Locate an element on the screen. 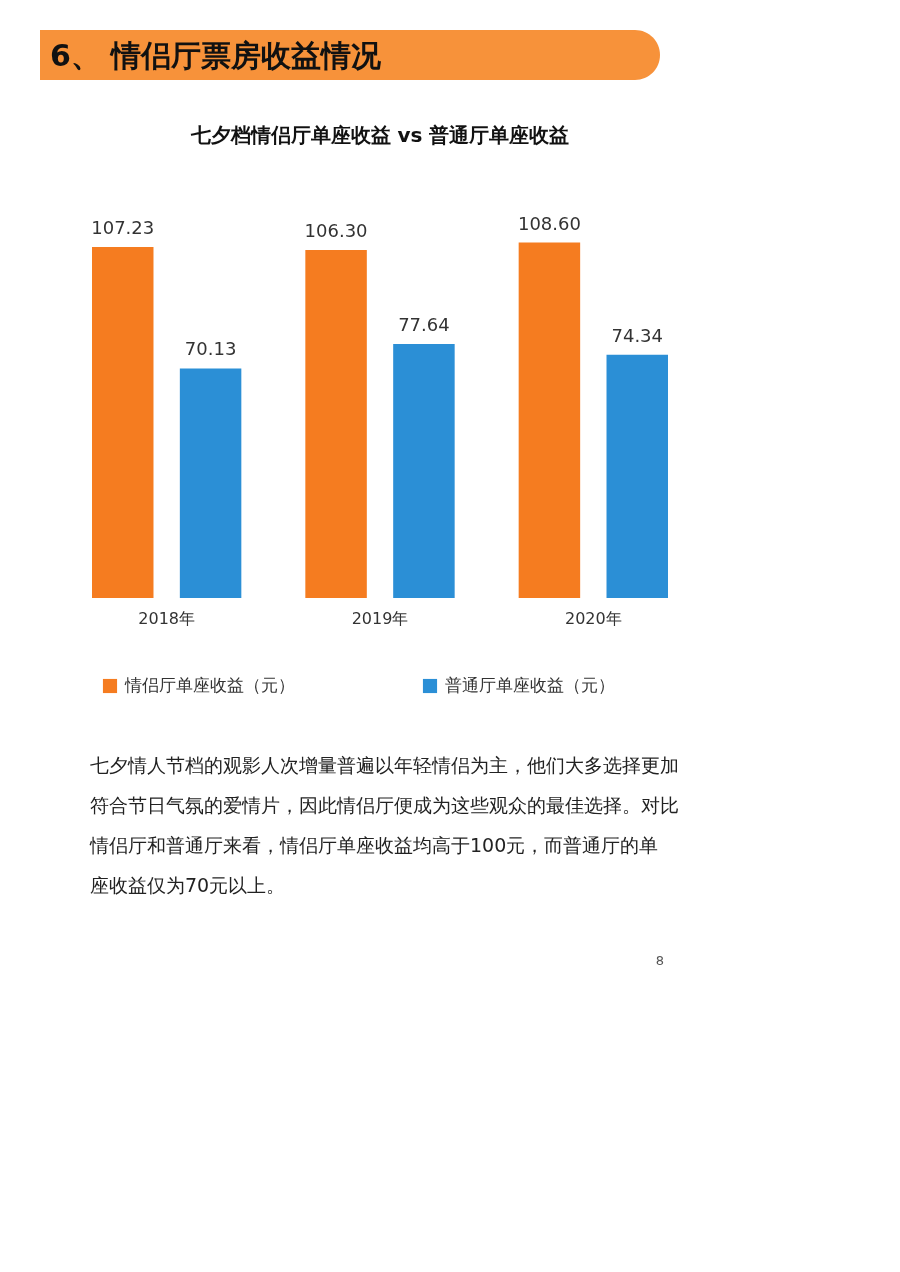  legend-label: 普通厅单座收益（元） is located at coordinates (530, 685).